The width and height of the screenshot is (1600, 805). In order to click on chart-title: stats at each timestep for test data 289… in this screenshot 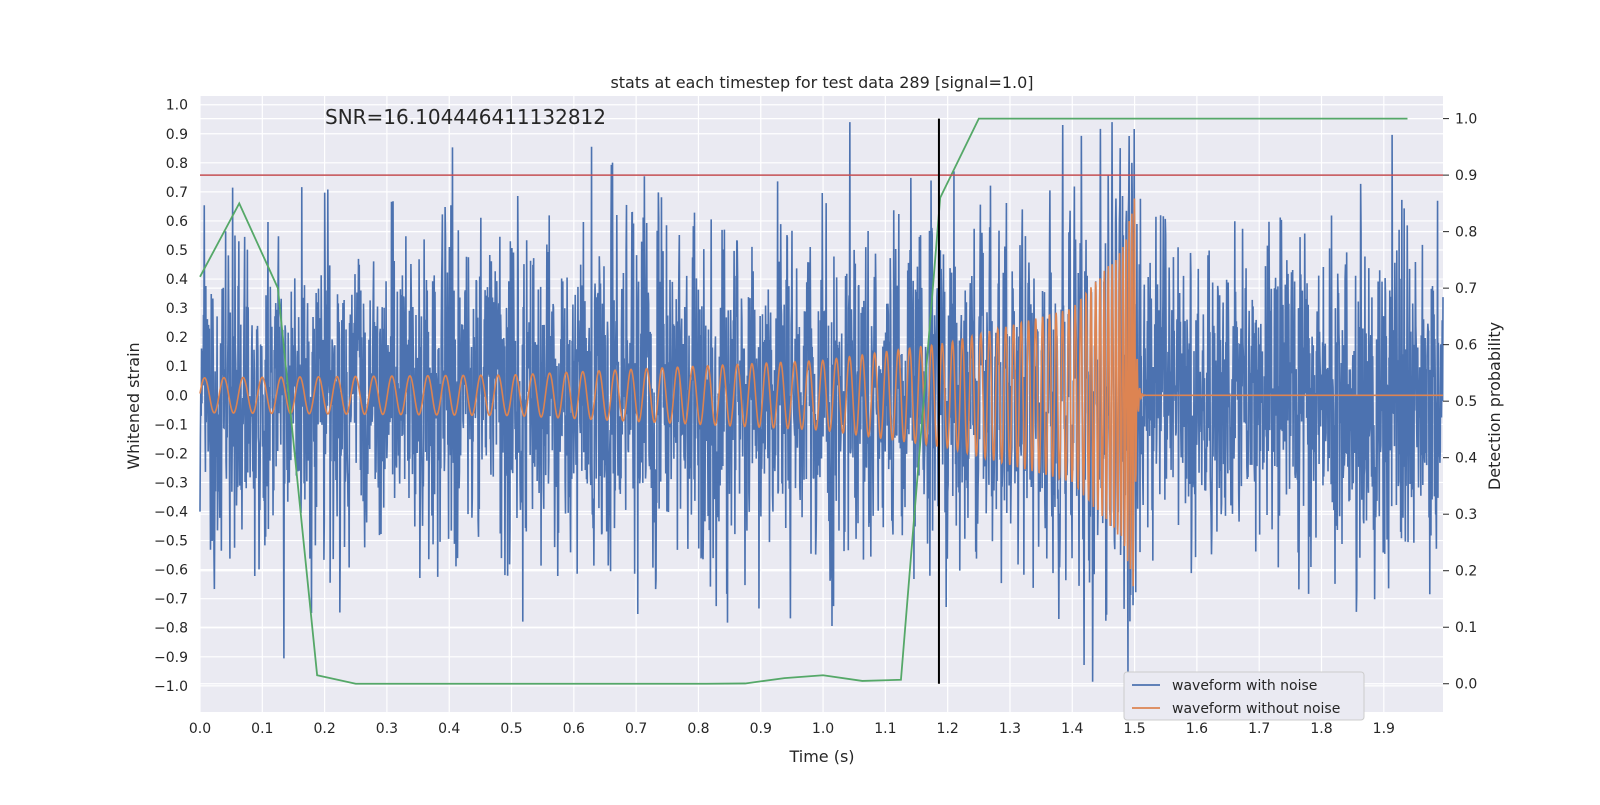, I will do `click(821, 82)`.